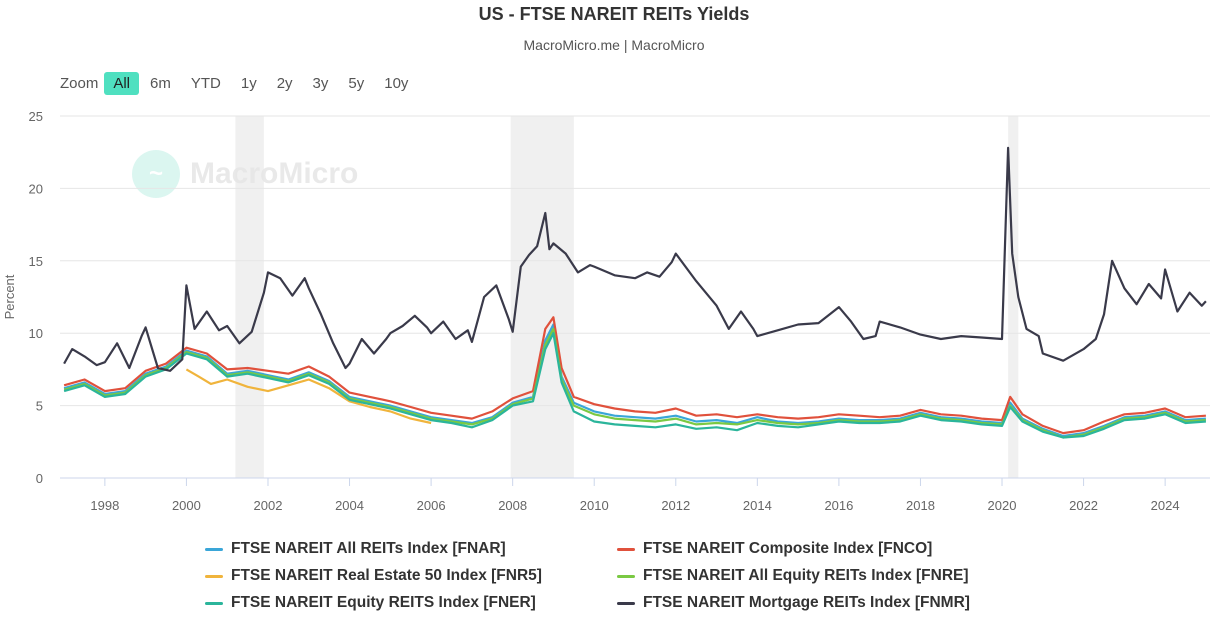 The height and width of the screenshot is (629, 1228). I want to click on x-tick-label-2018: 2018, so click(920, 505).